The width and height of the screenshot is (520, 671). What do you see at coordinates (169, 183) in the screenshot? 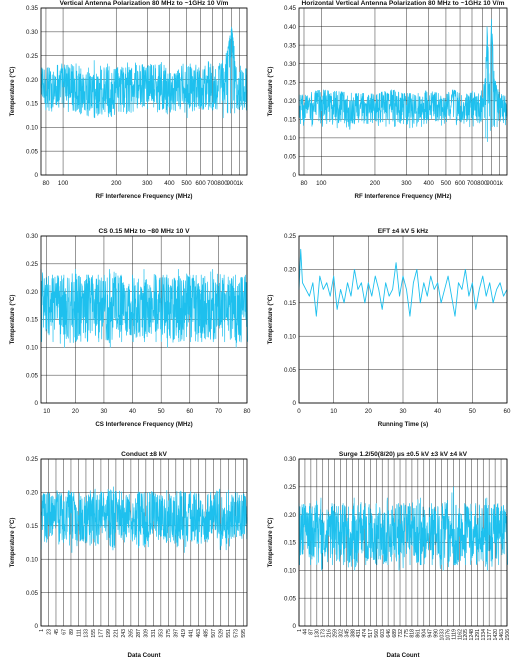
I see `x-tick-label: 400` at bounding box center [169, 183].